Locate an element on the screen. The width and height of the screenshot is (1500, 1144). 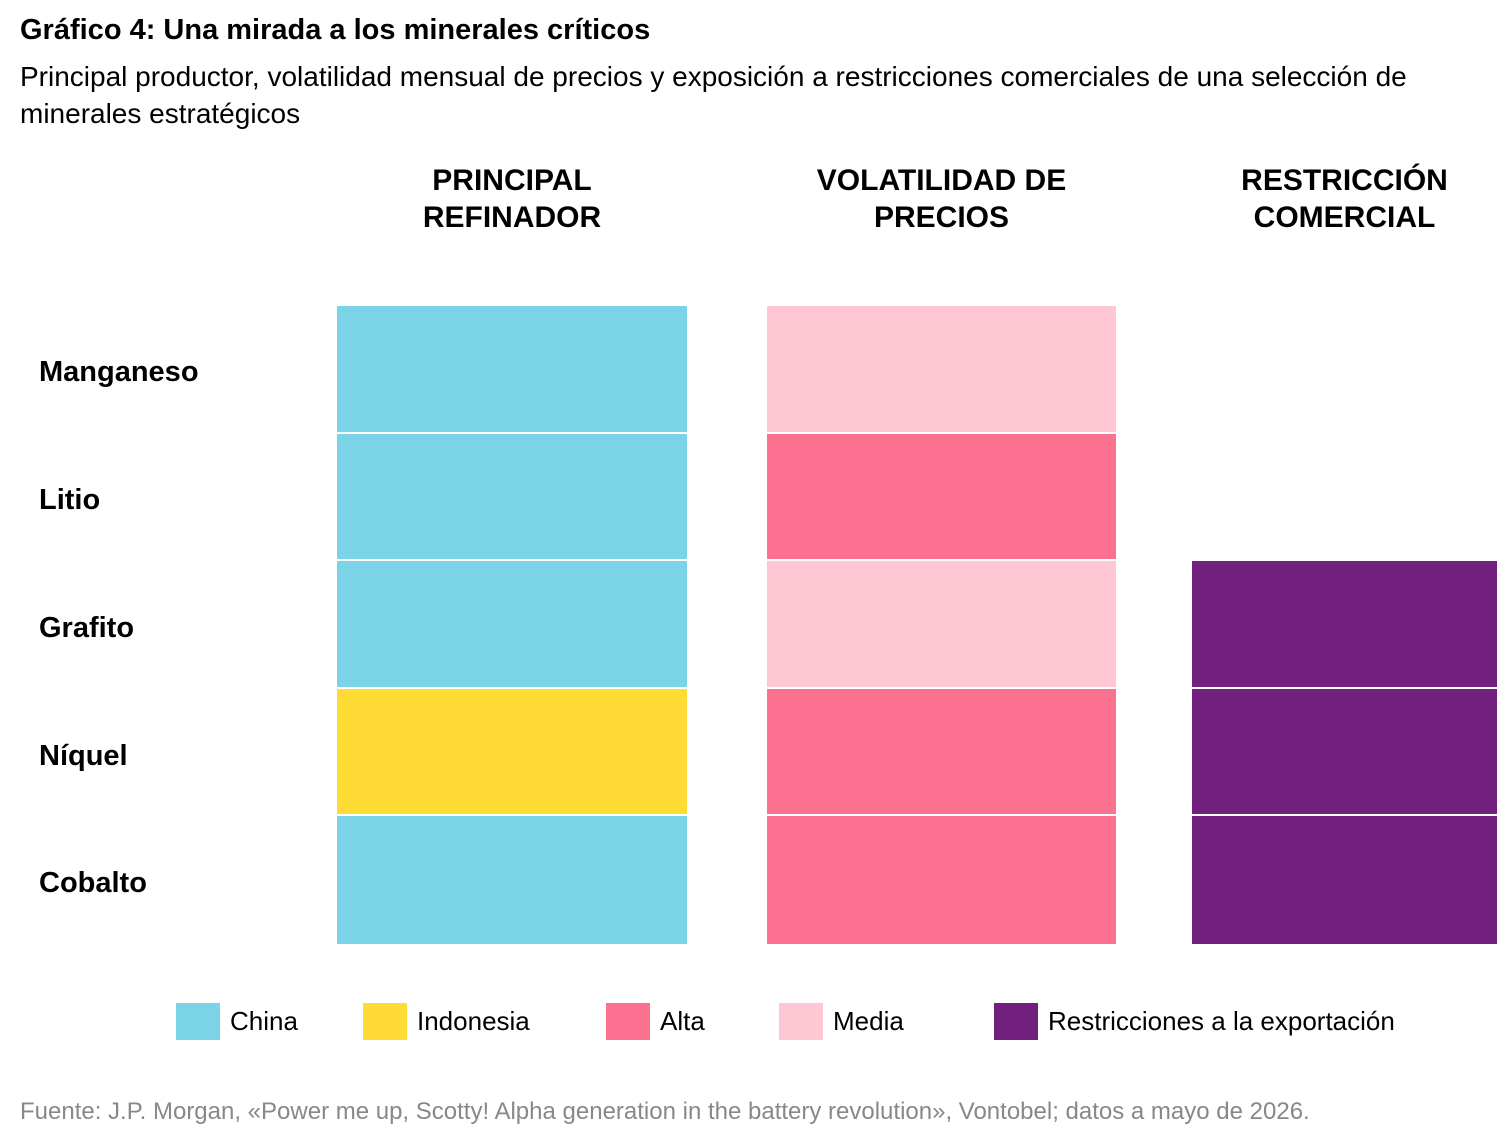
cell-refinador-litio is located at coordinates (512, 496).